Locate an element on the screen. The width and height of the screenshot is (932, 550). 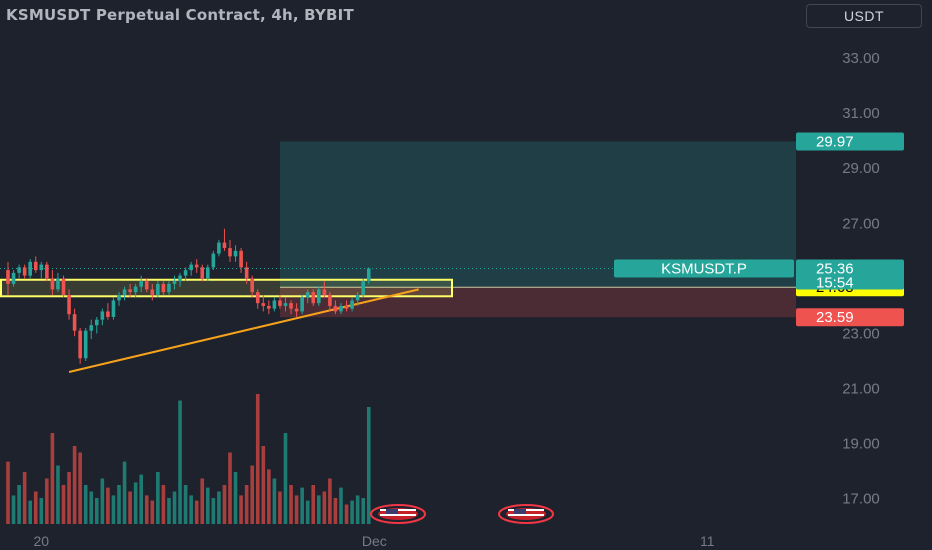
target-price-label: 29.97 is located at coordinates (835, 142).